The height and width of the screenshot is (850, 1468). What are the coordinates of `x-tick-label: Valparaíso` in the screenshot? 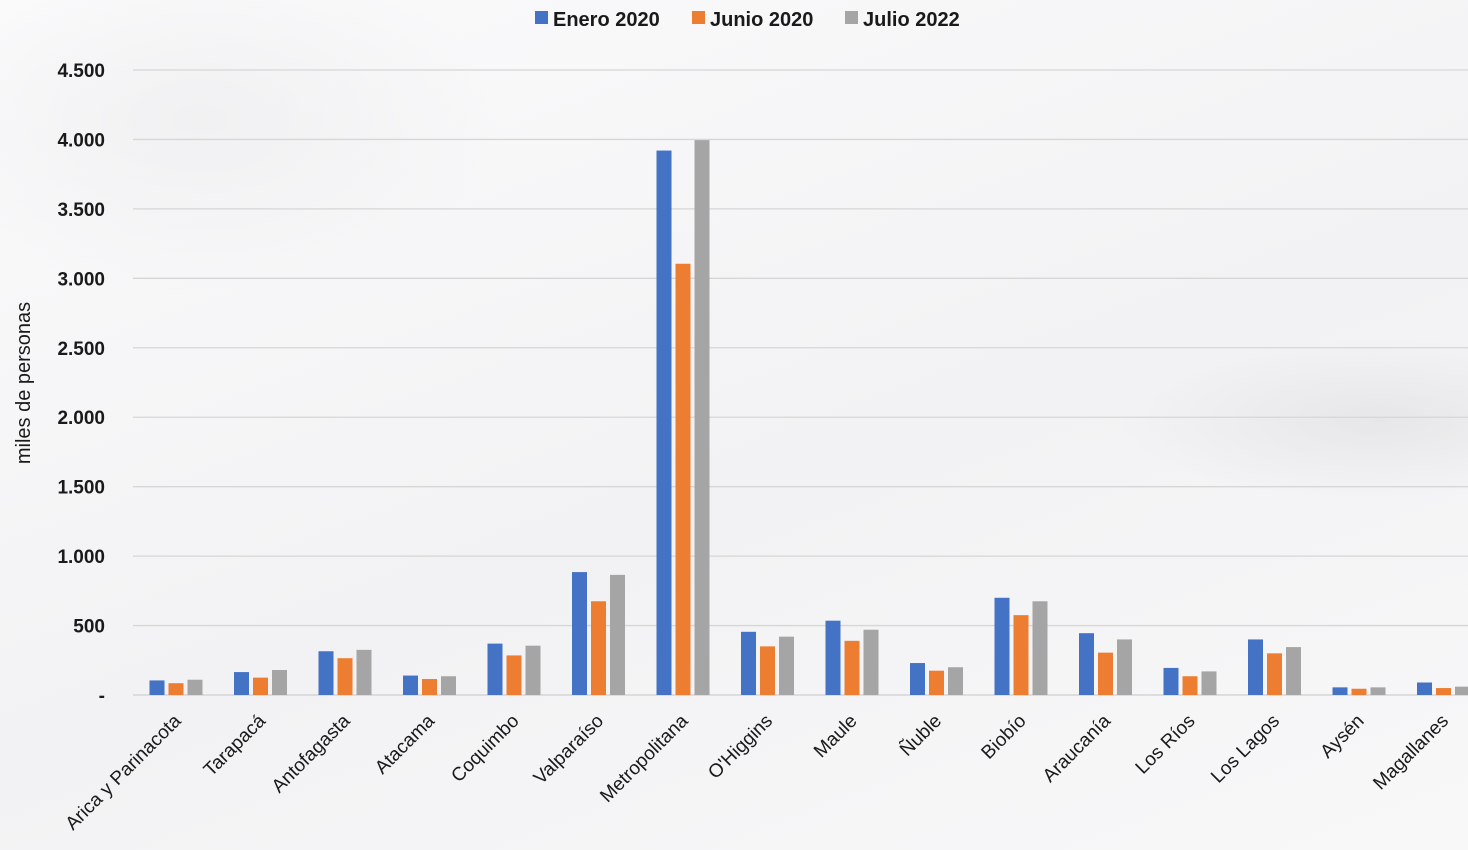 It's located at (569, 750).